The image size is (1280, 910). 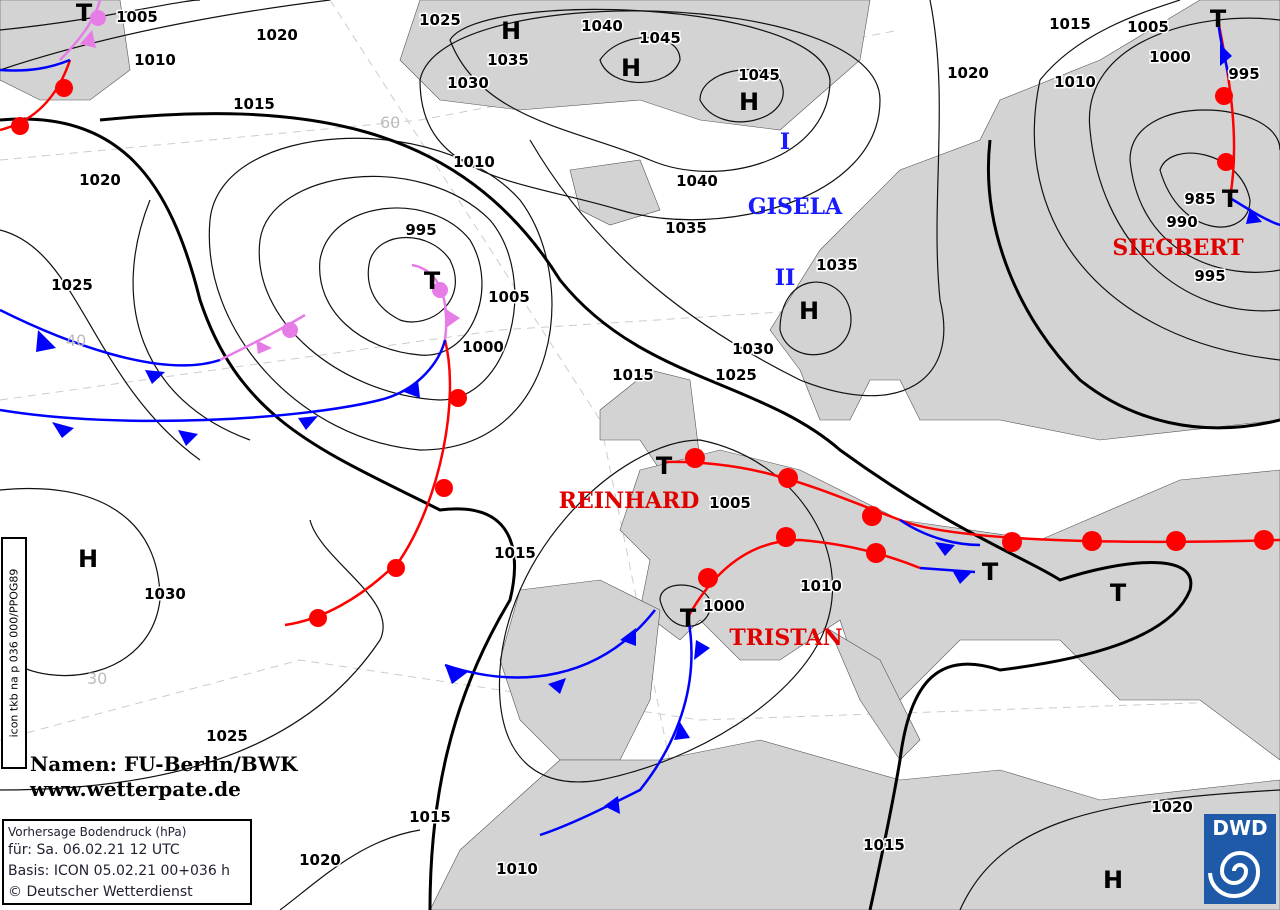 What do you see at coordinates (1234, 874) in the screenshot?
I see `dwd-swirl-icon` at bounding box center [1234, 874].